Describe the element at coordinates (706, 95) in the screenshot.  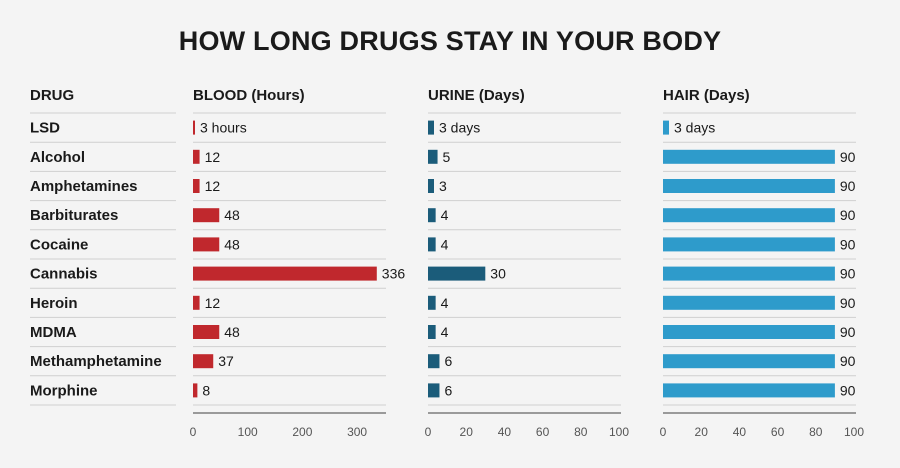
I see `hair-column-header: HAIR (Days)` at that location.